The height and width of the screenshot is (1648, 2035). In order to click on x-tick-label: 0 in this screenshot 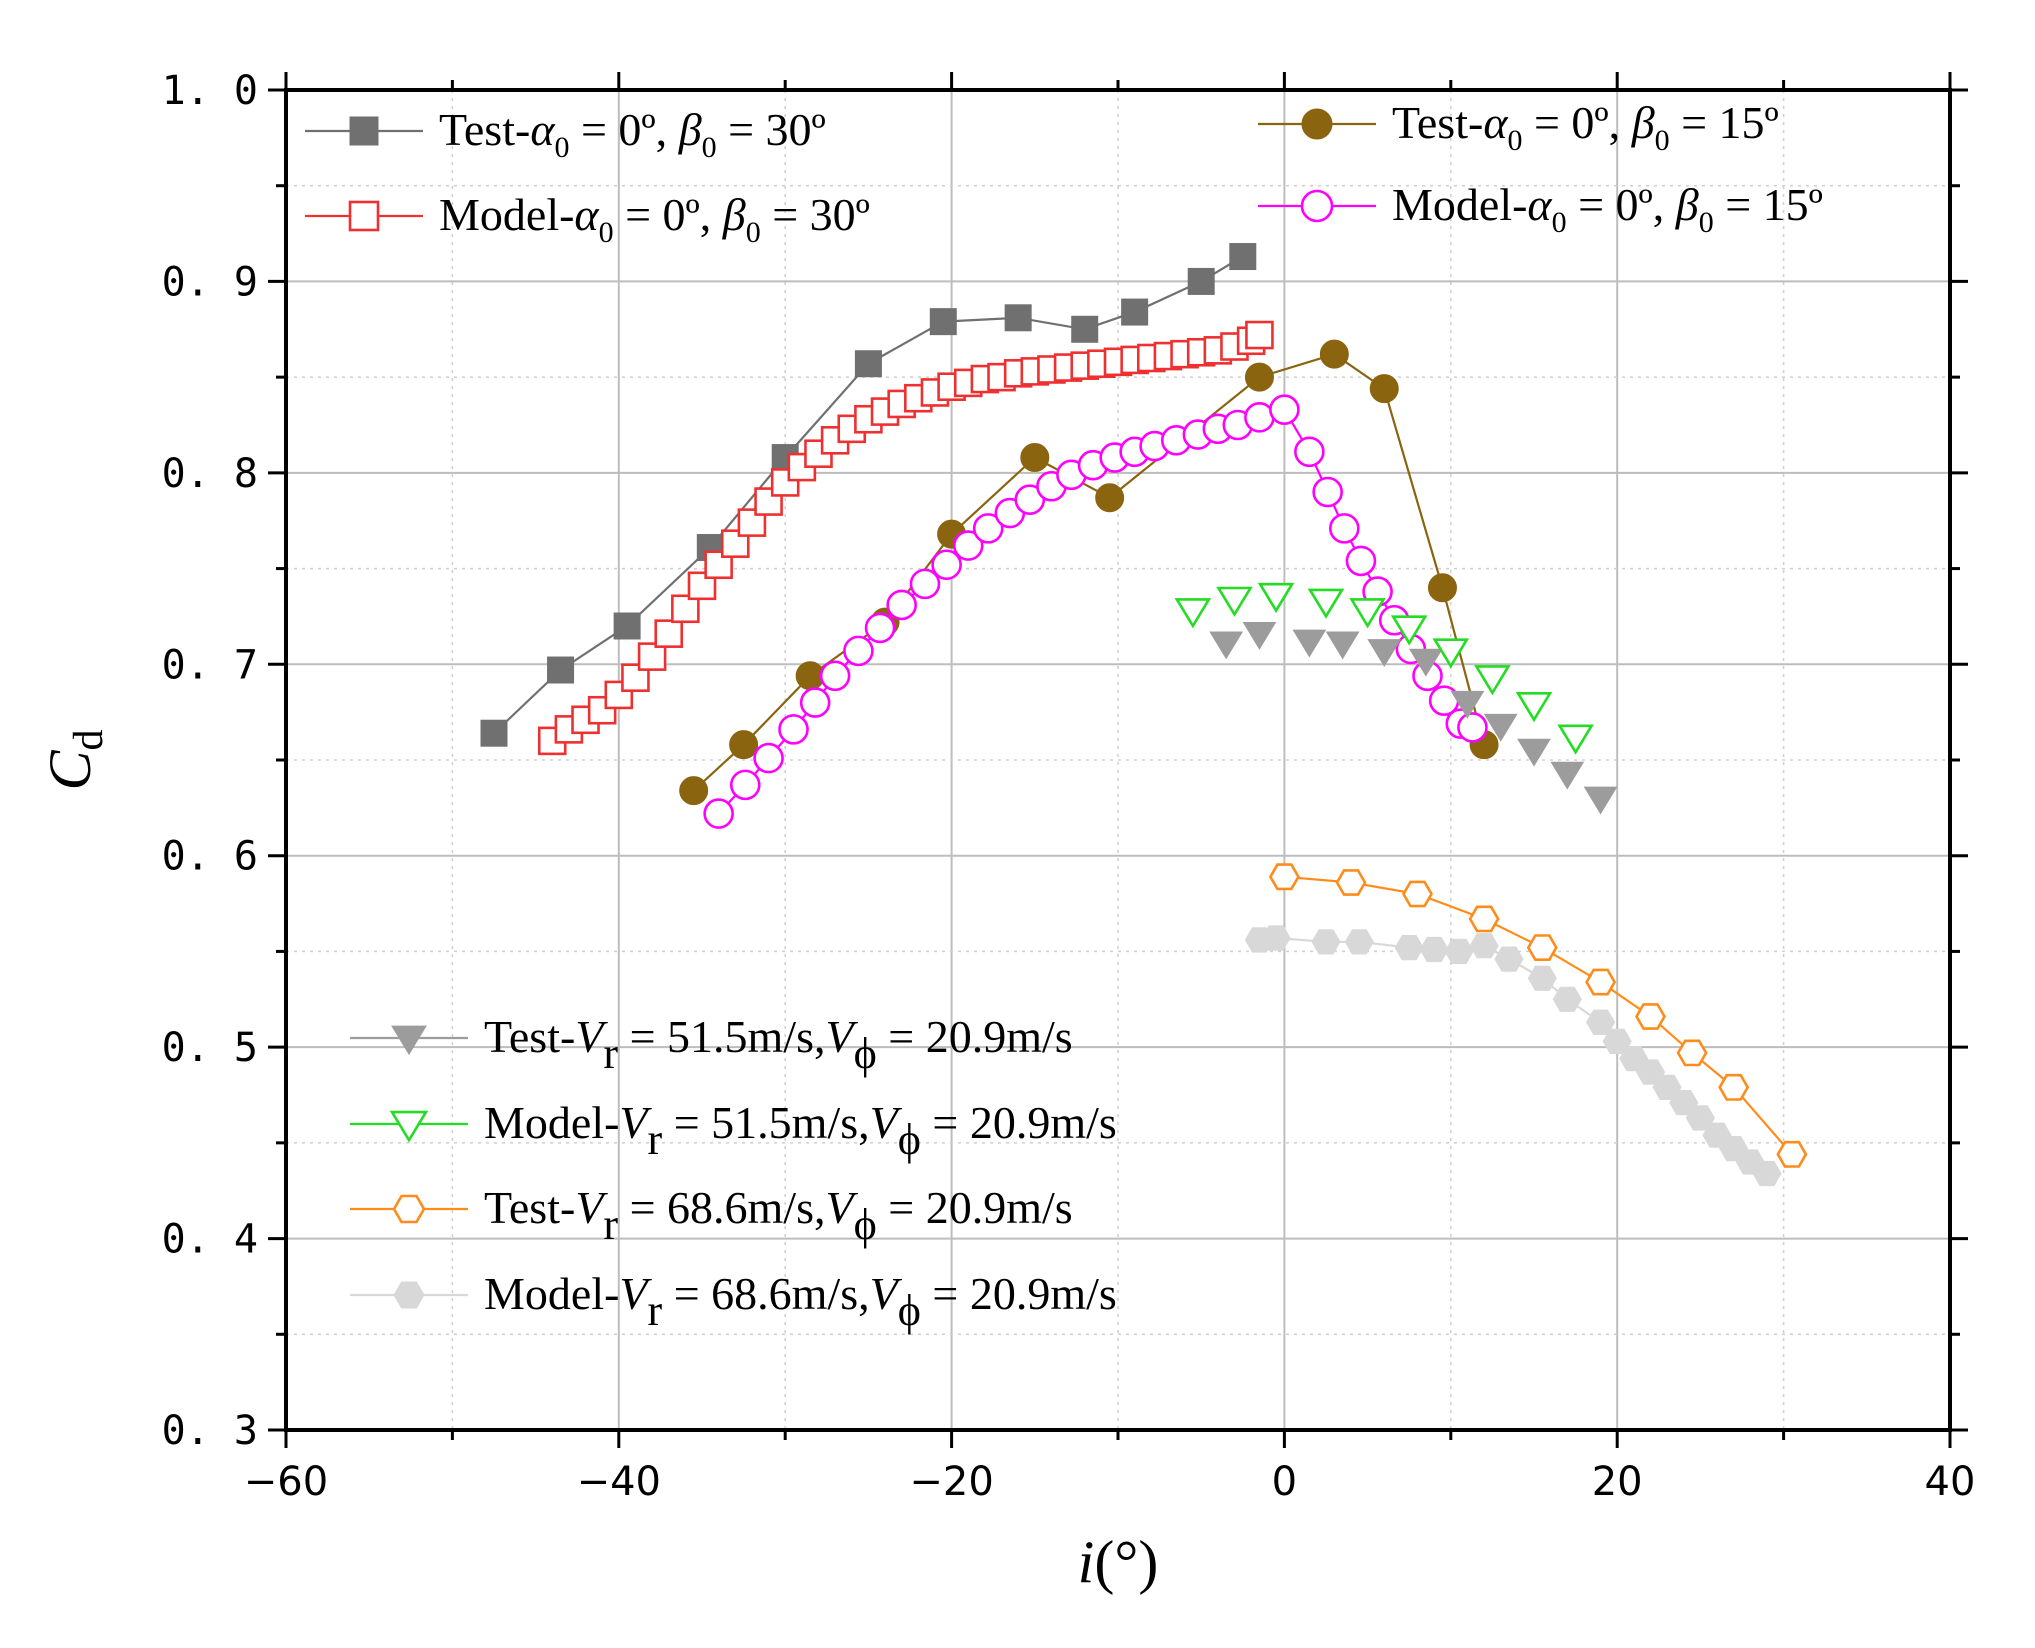, I will do `click(1284, 1482)`.